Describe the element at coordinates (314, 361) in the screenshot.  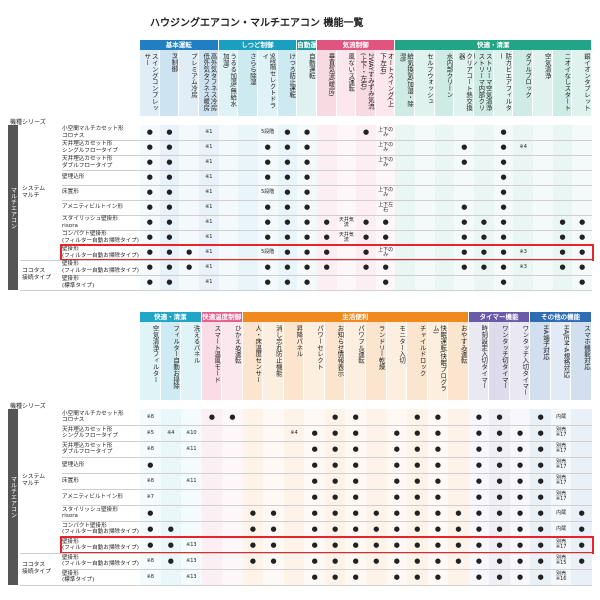
I see `column-header: パワーセレクト` at that location.